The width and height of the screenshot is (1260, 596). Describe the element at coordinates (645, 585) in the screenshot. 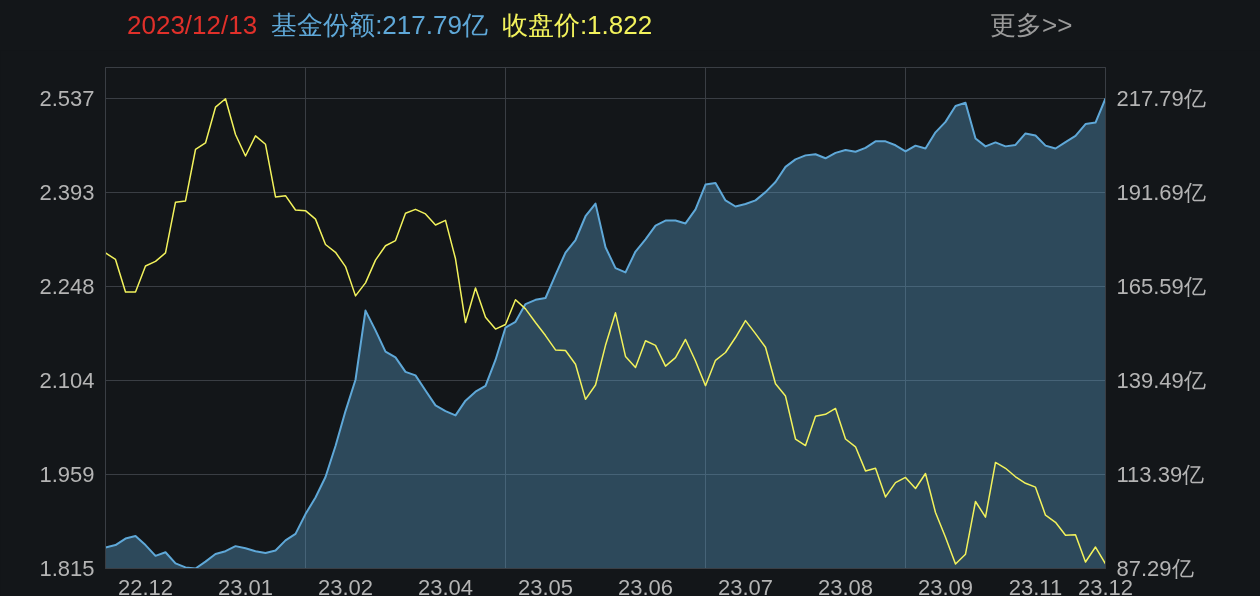

I see `x-tick-label: 23.06` at that location.